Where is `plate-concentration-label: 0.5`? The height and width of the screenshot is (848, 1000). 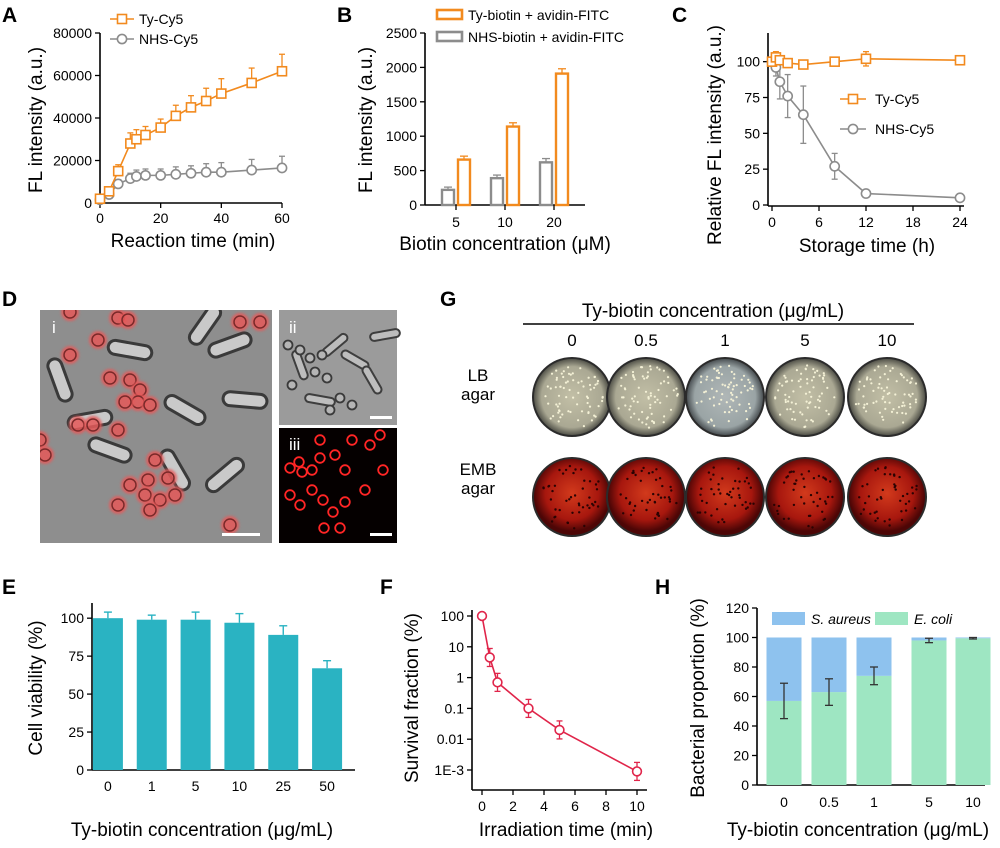
plate-concentration-label: 0.5 is located at coordinates (646, 340).